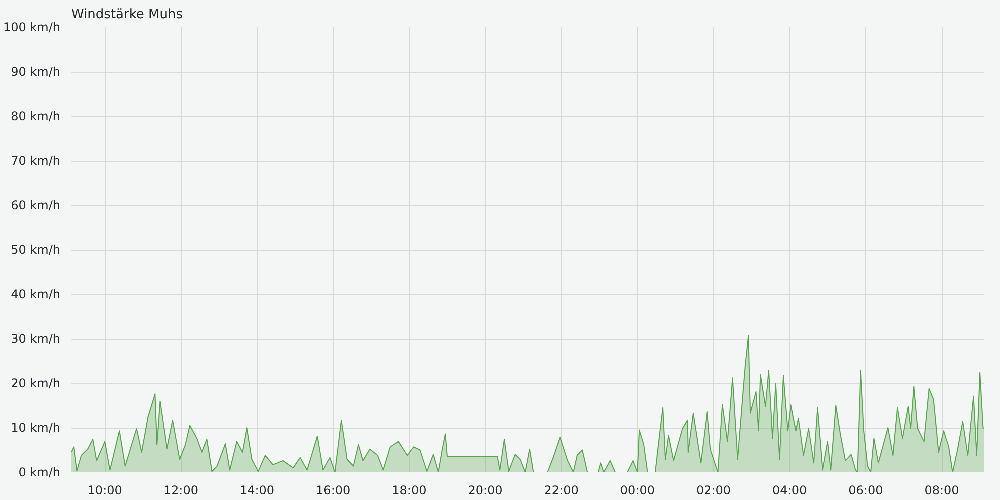 The height and width of the screenshot is (500, 1000). I want to click on x-tick-label: 00:00, so click(637, 491).